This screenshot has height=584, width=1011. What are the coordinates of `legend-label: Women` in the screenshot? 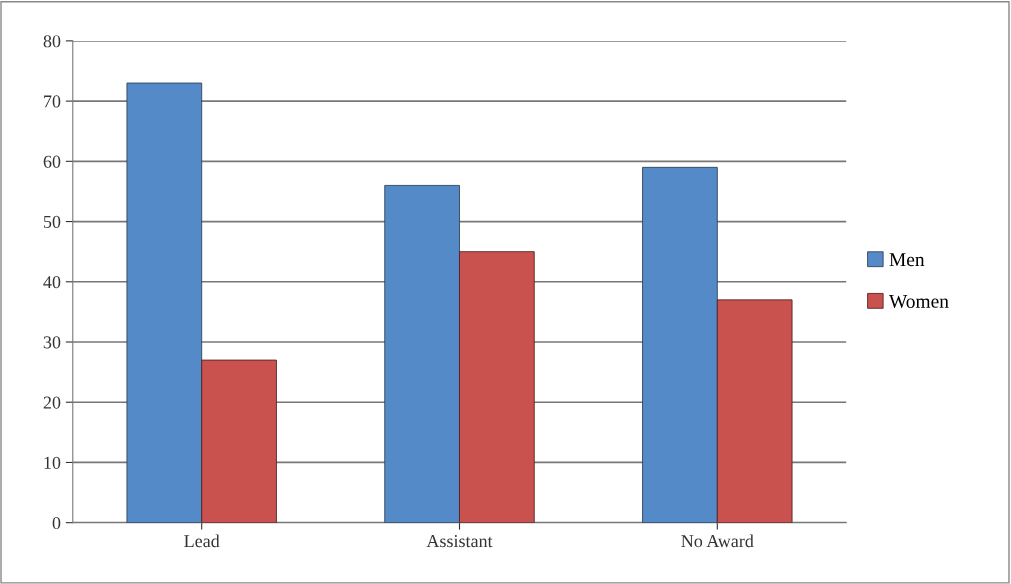 It's located at (918, 301).